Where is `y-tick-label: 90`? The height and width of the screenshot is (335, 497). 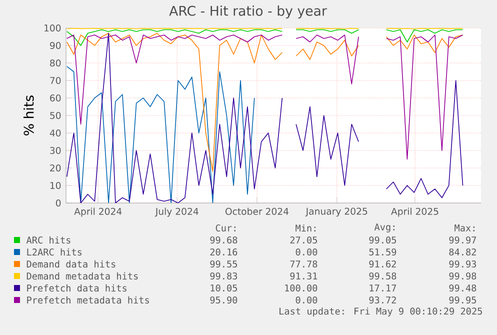
y-tick-label: 90 is located at coordinates (55, 46).